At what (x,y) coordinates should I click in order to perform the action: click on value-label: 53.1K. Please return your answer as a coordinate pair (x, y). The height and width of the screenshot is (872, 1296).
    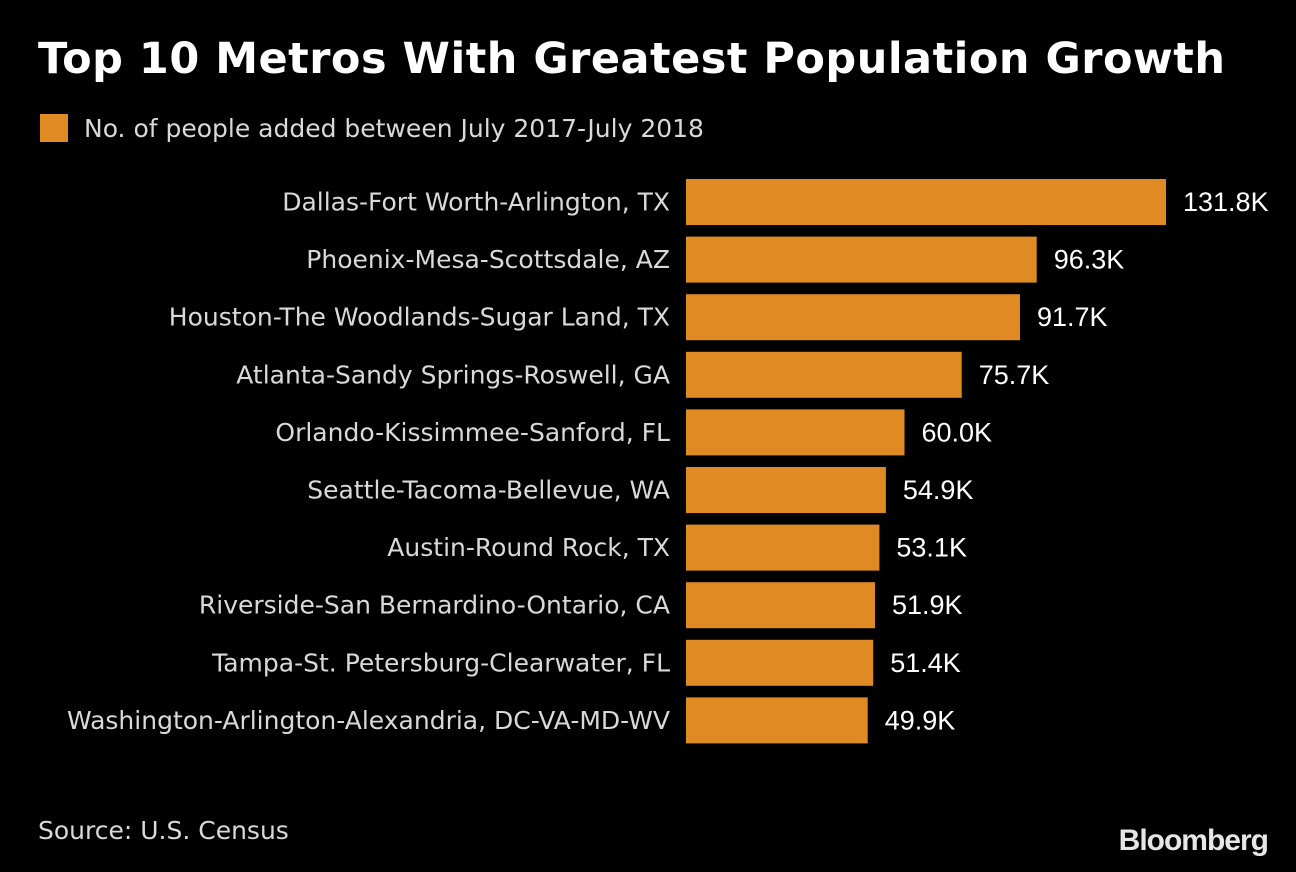
    Looking at the image, I should click on (931, 548).